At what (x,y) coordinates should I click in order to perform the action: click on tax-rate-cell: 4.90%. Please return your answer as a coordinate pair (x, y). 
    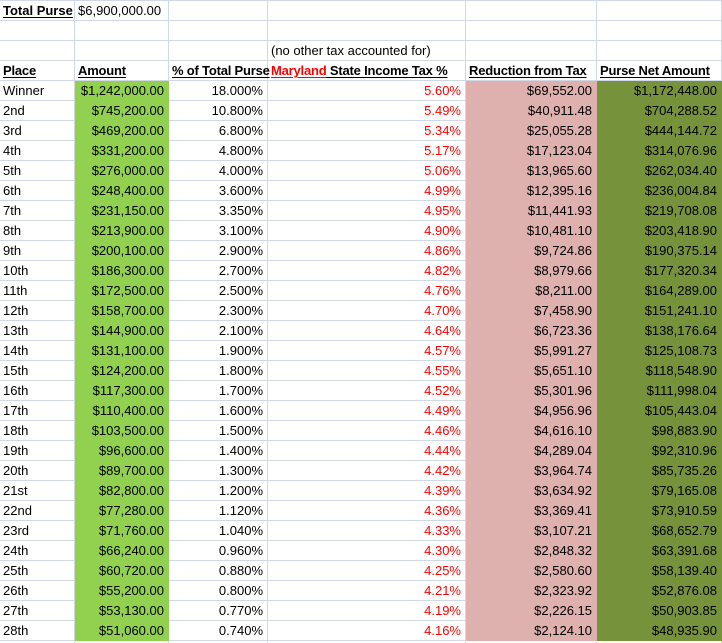
    Looking at the image, I should click on (367, 231).